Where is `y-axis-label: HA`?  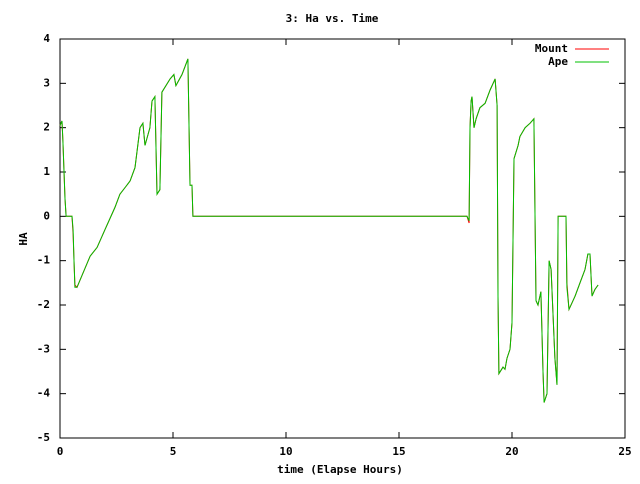 y-axis-label: HA is located at coordinates (23, 239).